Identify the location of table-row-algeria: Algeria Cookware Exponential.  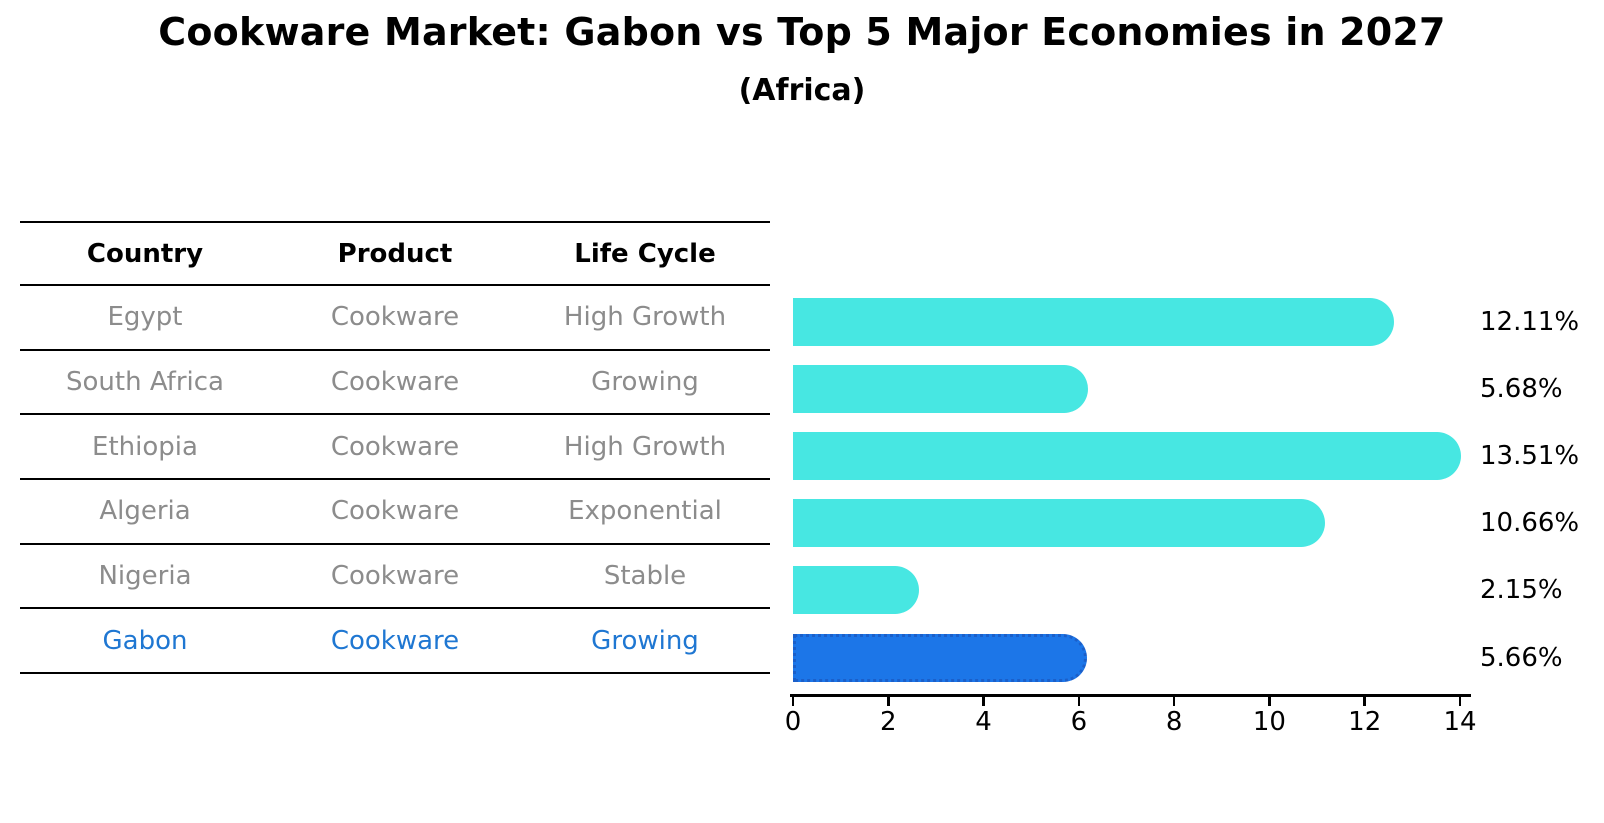
(395, 512).